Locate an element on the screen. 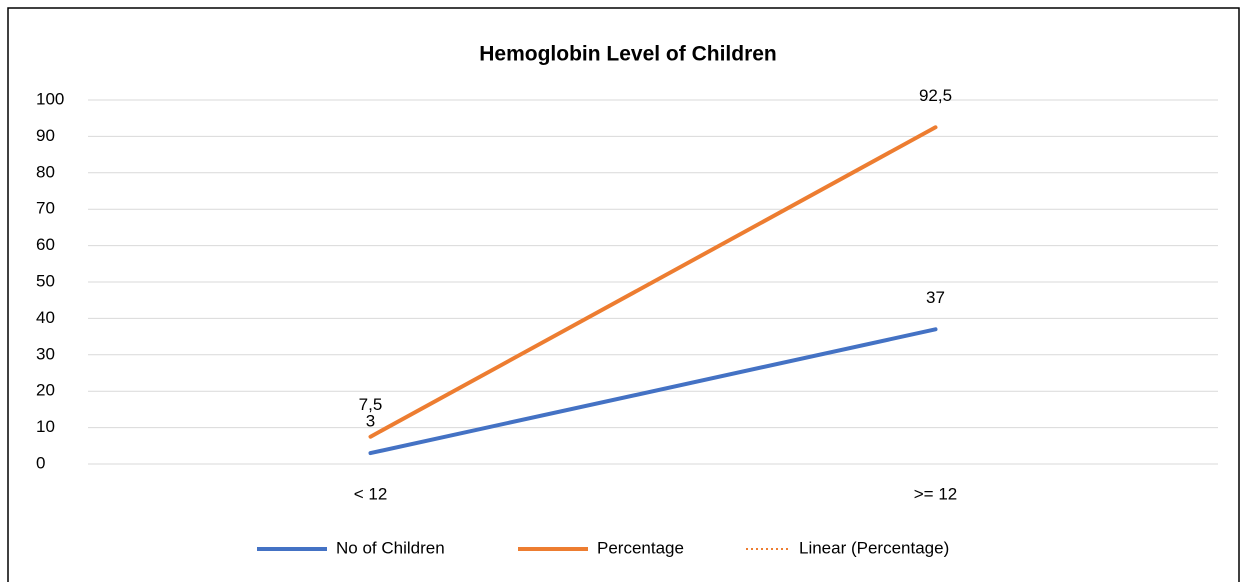  legend-label: No of Children is located at coordinates (390, 547).